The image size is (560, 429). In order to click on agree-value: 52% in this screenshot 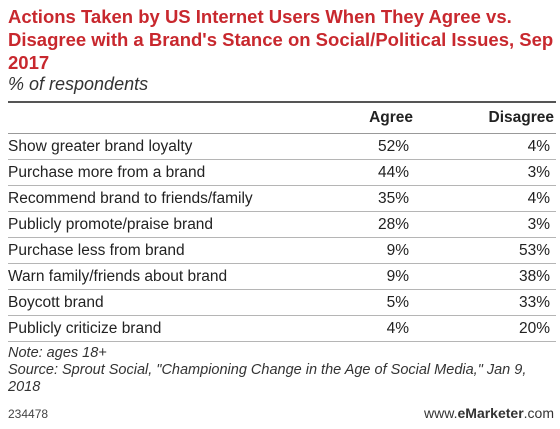, I will do `click(393, 146)`.